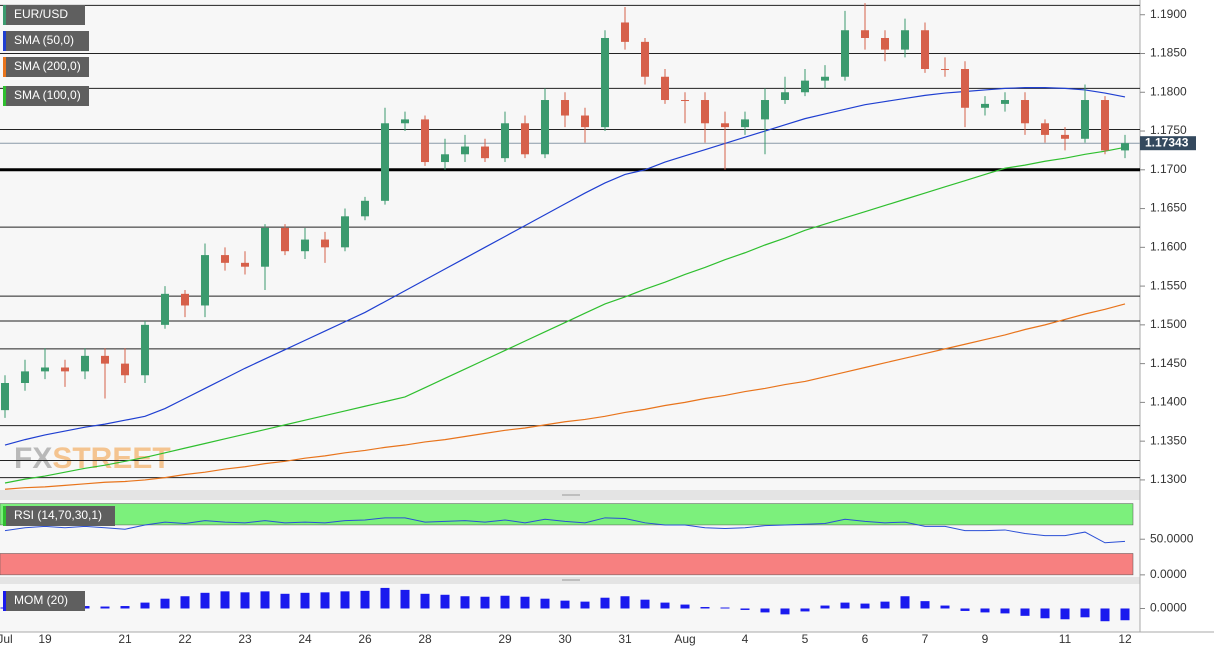 This screenshot has height=653, width=1214. What do you see at coordinates (1168, 402) in the screenshot?
I see `y-tick-label: 1.1400` at bounding box center [1168, 402].